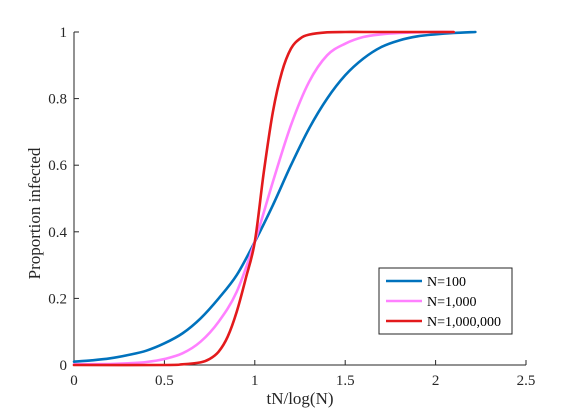 The width and height of the screenshot is (582, 415). What do you see at coordinates (57, 100) in the screenshot?
I see `y-tick-label: 0.8` at bounding box center [57, 100].